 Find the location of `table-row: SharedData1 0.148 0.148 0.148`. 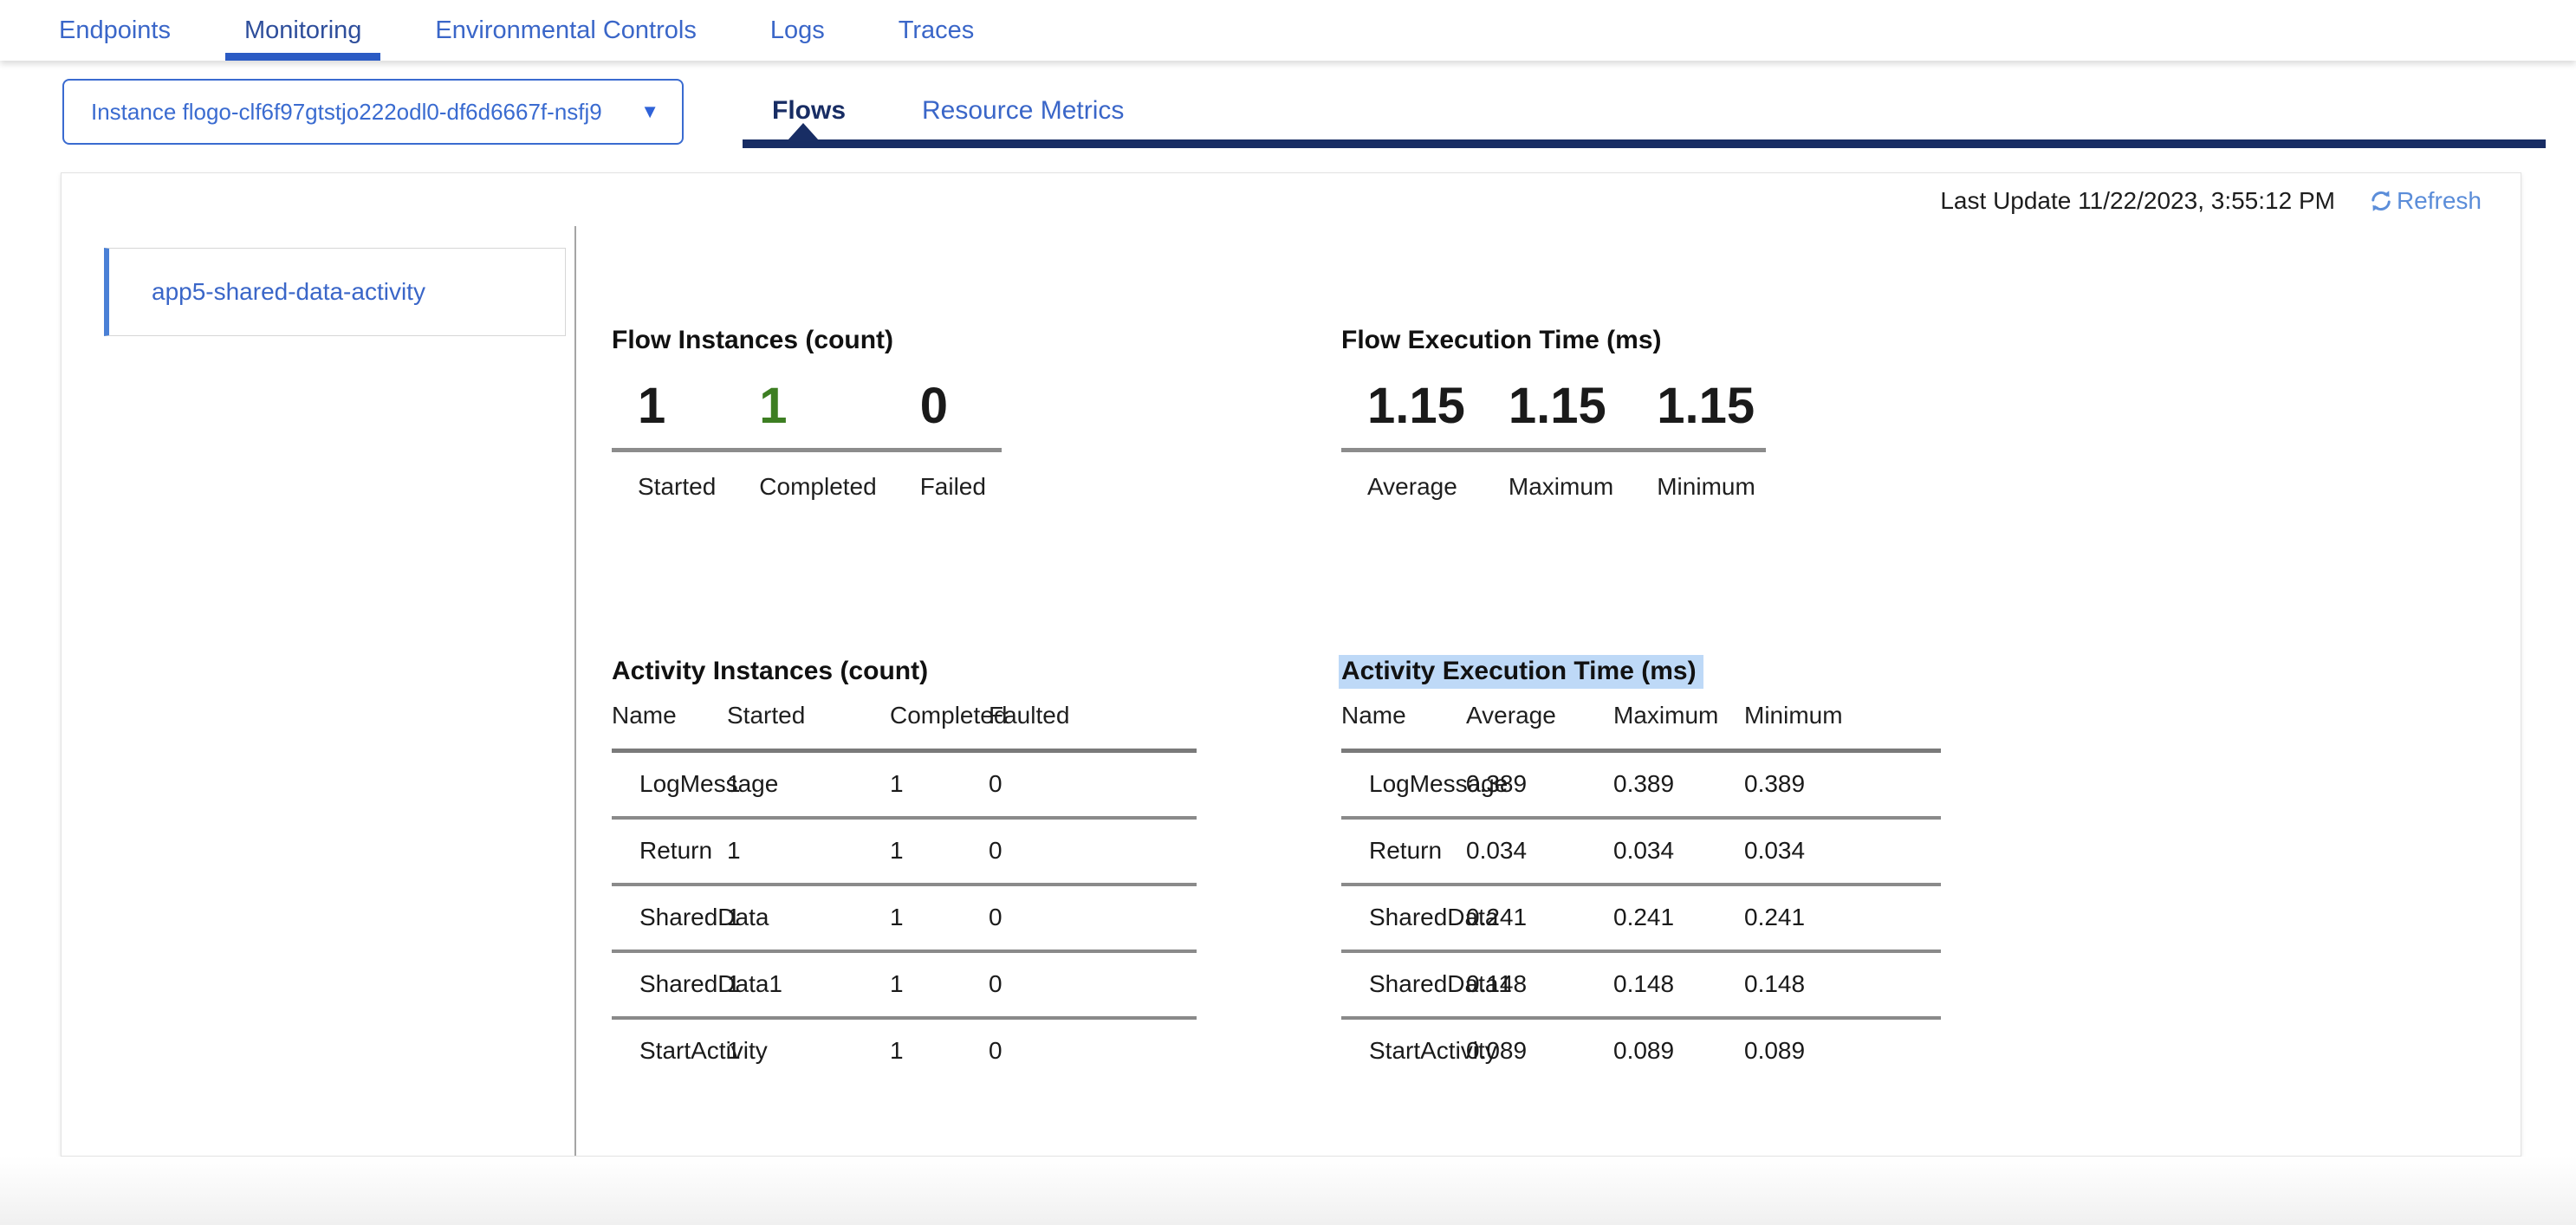

table-row: SharedData1 0.148 0.148 0.148 is located at coordinates (1641, 985).